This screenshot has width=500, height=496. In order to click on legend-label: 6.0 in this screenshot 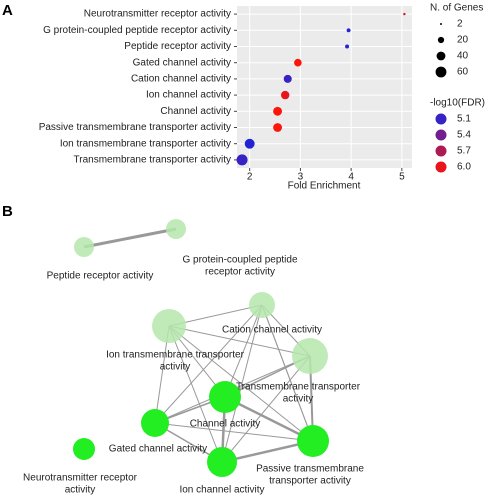, I will do `click(464, 167)`.